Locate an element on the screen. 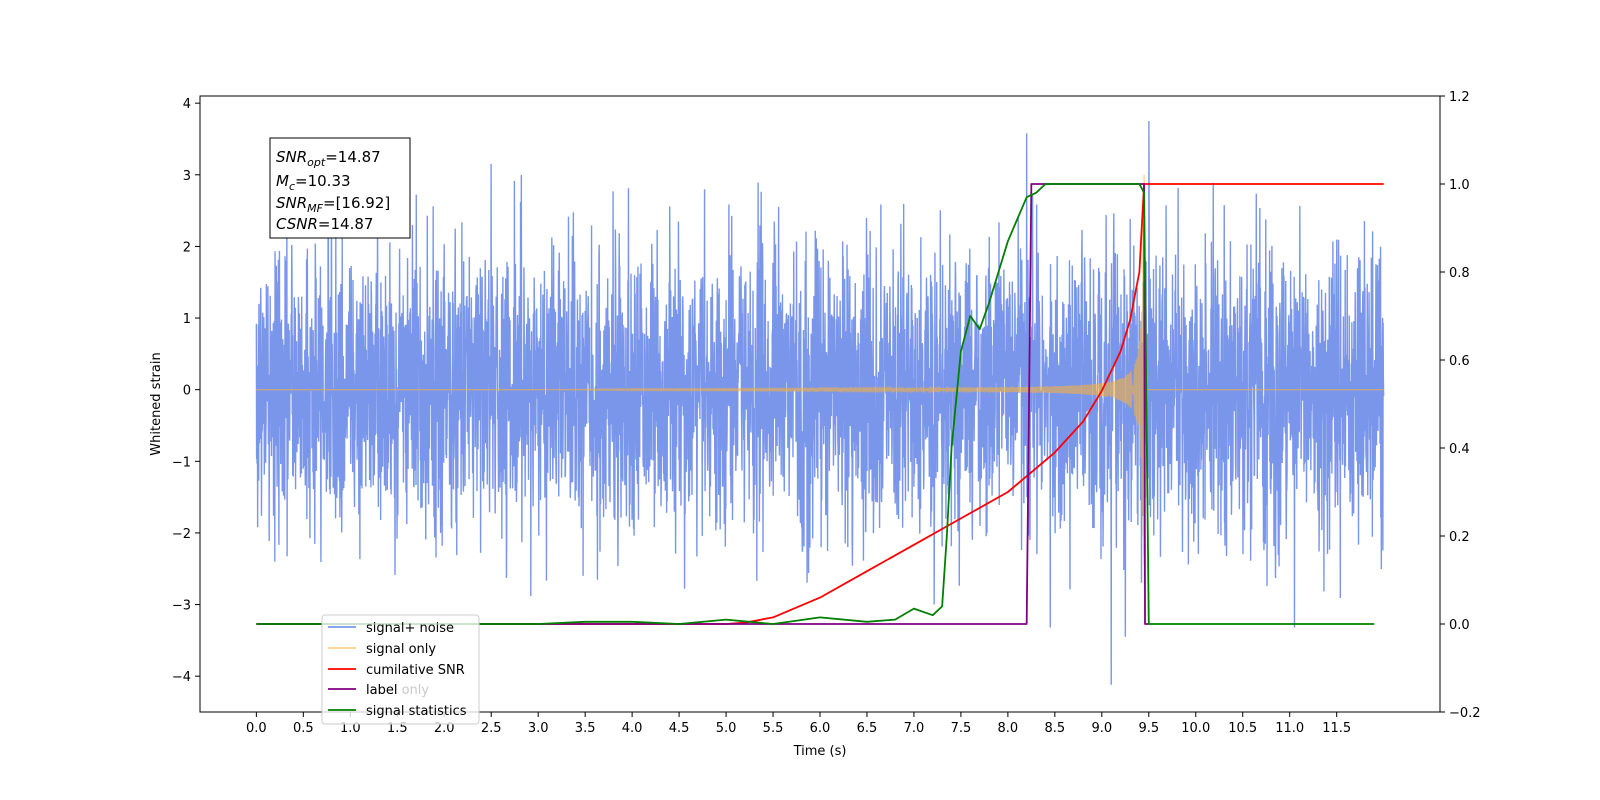 The height and width of the screenshot is (800, 1600). y-tick-label: 3 is located at coordinates (187, 176).